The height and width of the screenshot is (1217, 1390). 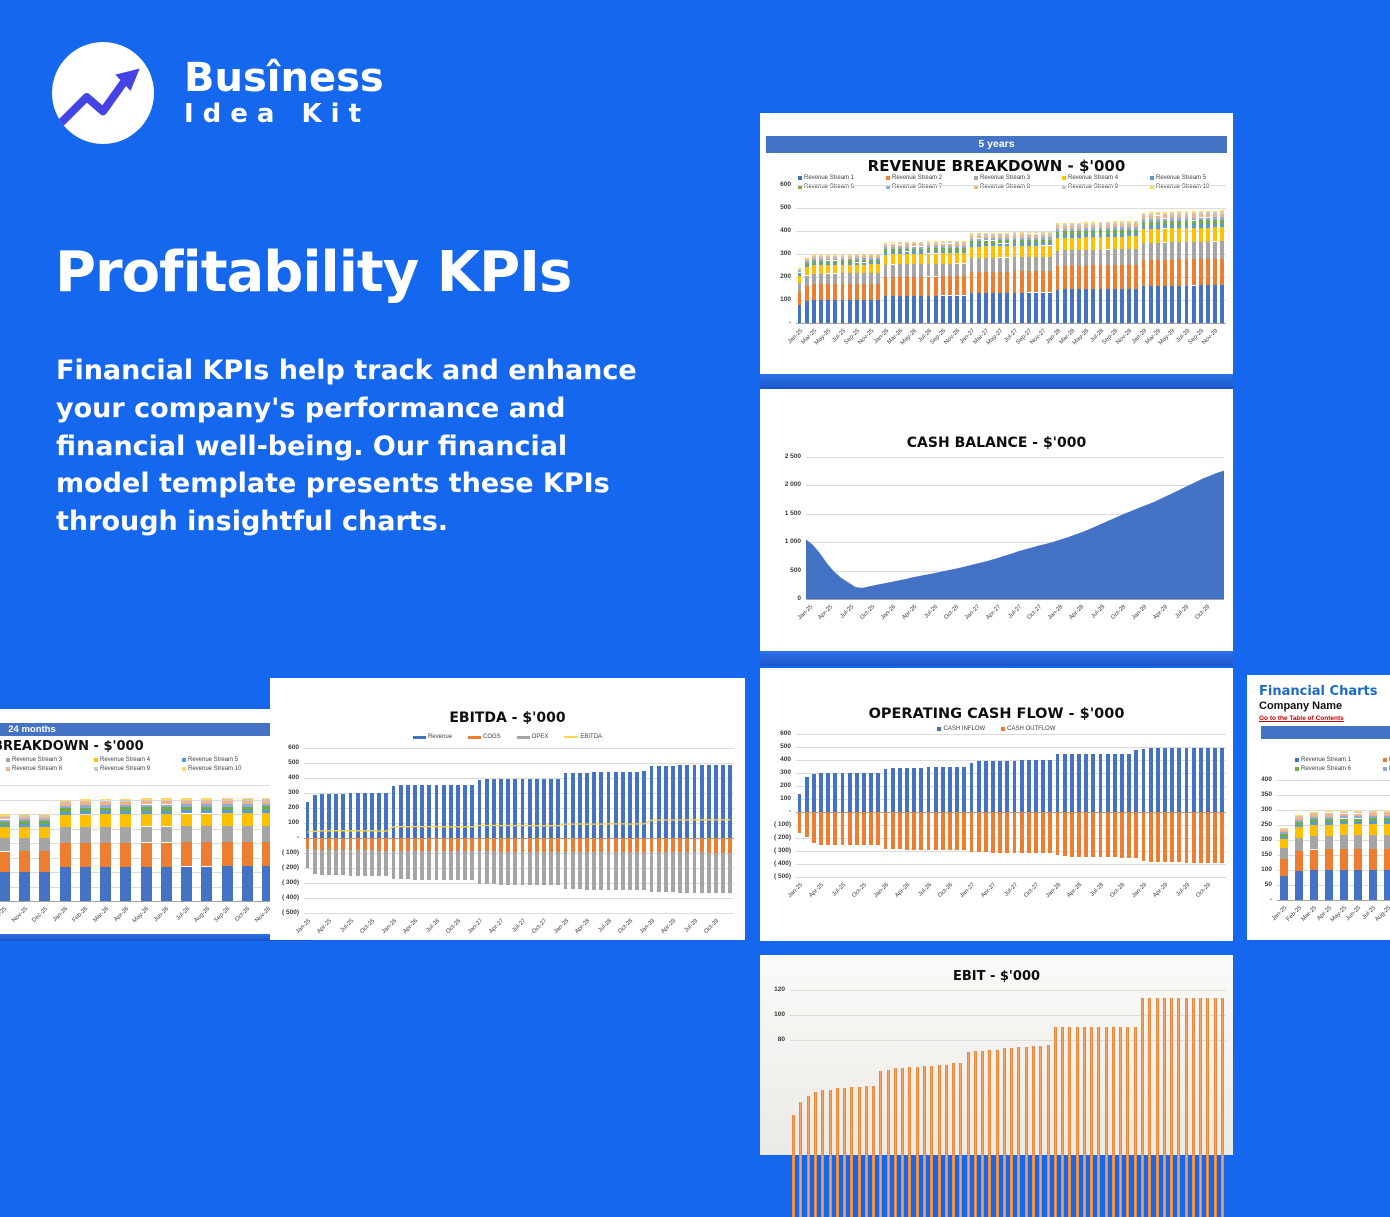 I want to click on x-tick-label: Jul-25, so click(x=848, y=612).